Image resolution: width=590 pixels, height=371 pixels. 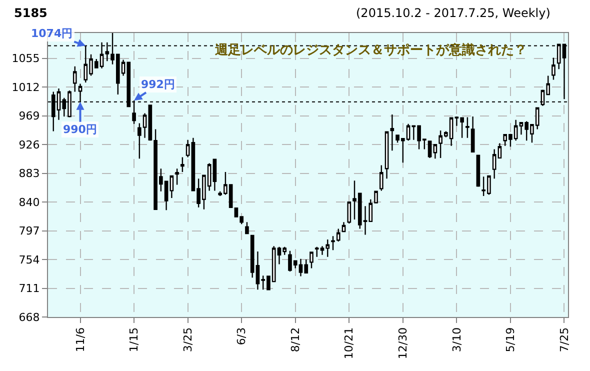 I want to click on y-tick-label: 711, so click(x=29, y=289).